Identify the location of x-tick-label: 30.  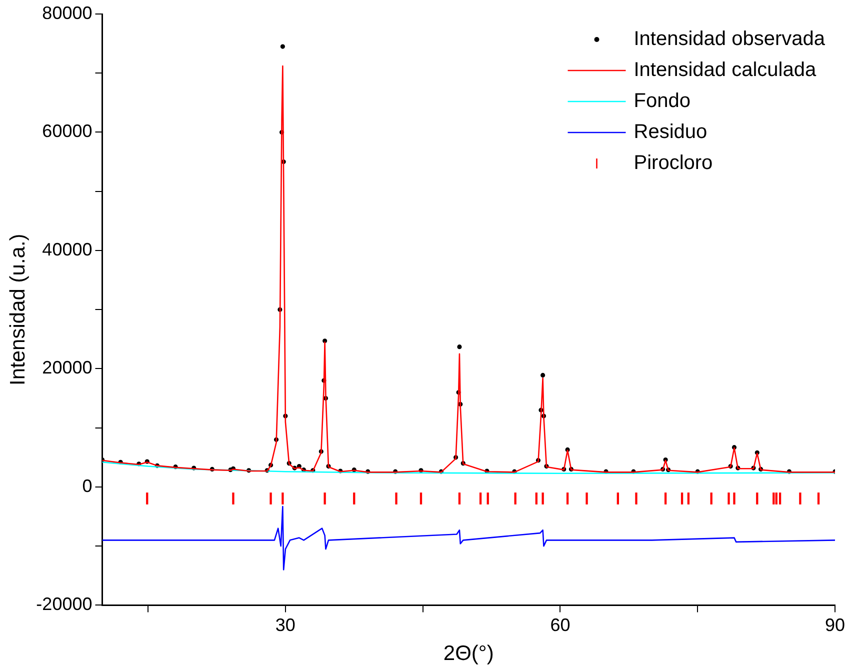
(285, 624).